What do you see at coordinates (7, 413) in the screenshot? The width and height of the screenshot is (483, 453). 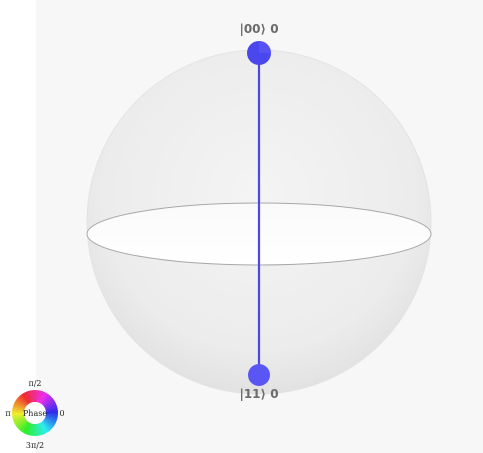 I see `phase-label-pi: π` at bounding box center [7, 413].